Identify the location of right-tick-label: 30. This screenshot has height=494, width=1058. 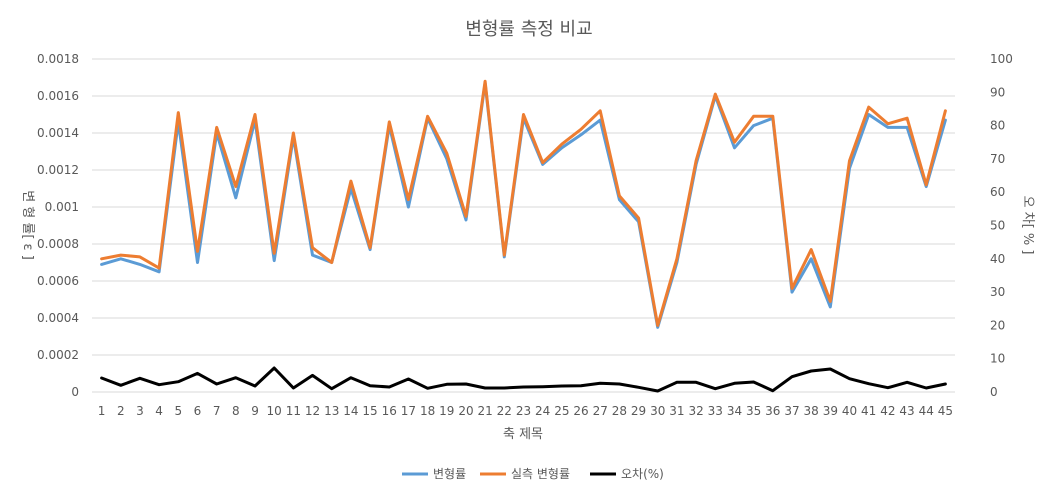
(997, 292).